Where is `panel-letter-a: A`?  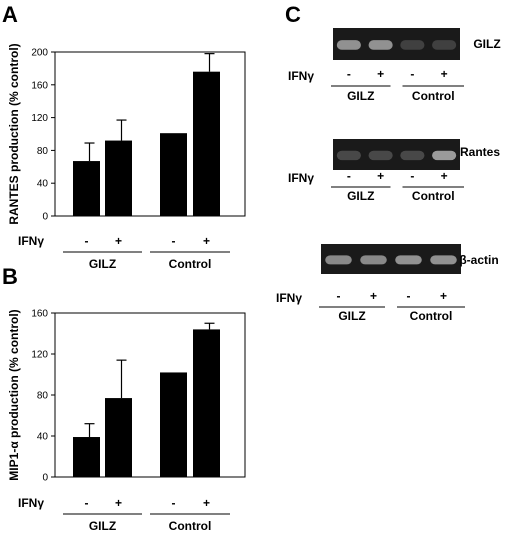
panel-letter-a: A is located at coordinates (10, 14).